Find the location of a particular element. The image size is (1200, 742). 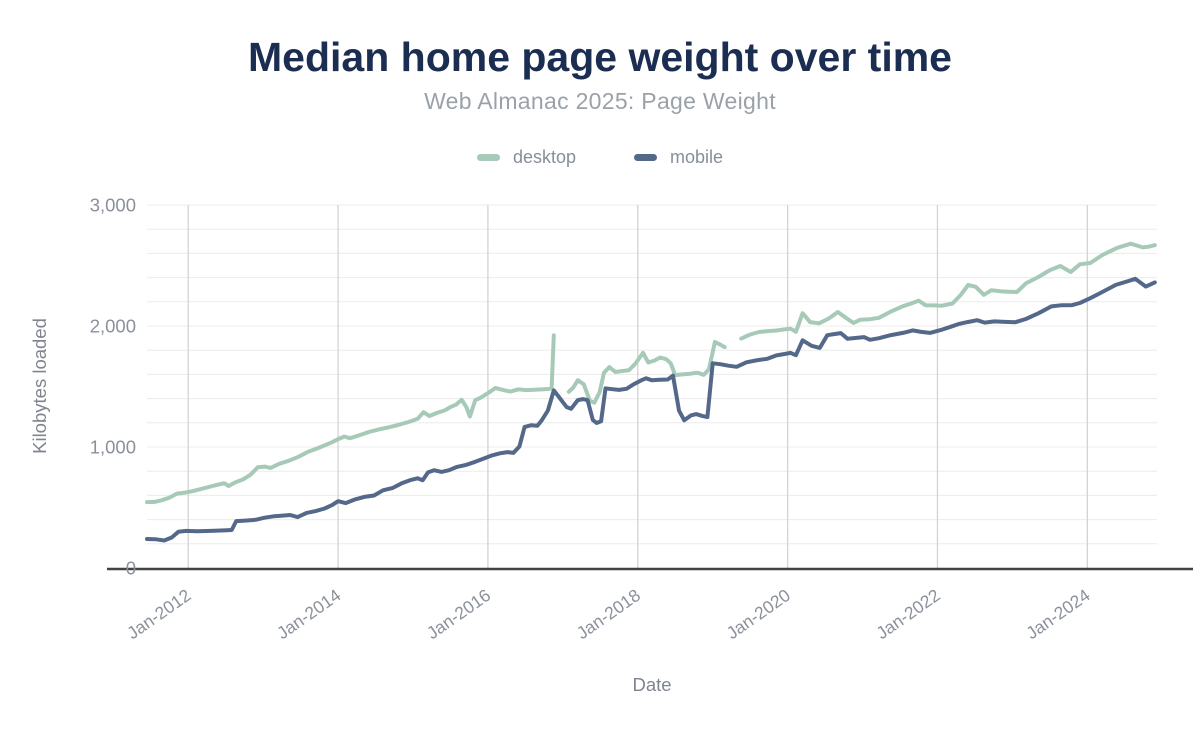

x-tick-label: Jan-2024 is located at coordinates (1057, 614).